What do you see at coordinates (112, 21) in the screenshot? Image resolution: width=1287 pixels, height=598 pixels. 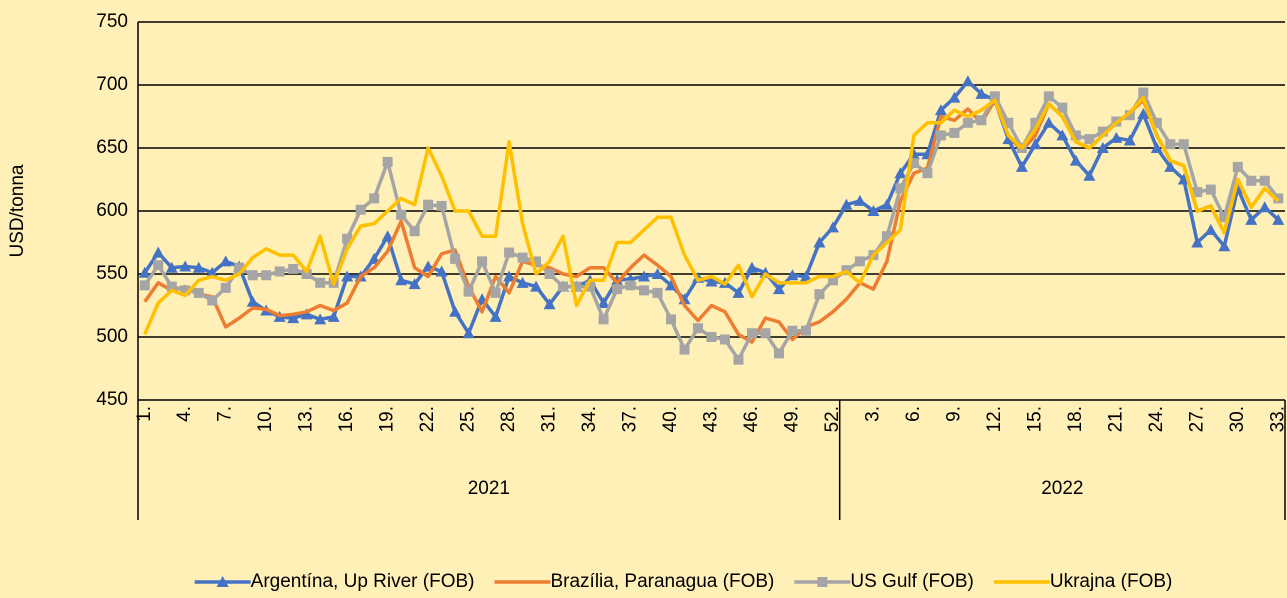 I see `y-tick-label: 750` at bounding box center [112, 21].